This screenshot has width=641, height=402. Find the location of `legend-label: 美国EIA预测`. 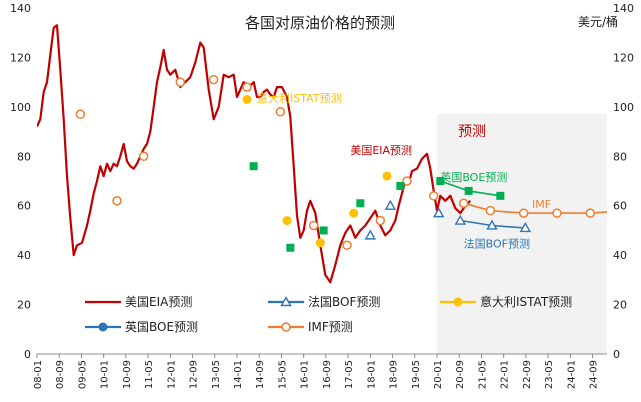

legend-label: 美国EIA预测 is located at coordinates (158, 302).